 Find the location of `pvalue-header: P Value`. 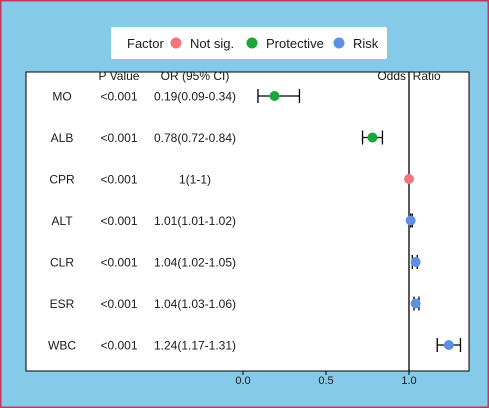

pvalue-header: P Value is located at coordinates (119, 76).